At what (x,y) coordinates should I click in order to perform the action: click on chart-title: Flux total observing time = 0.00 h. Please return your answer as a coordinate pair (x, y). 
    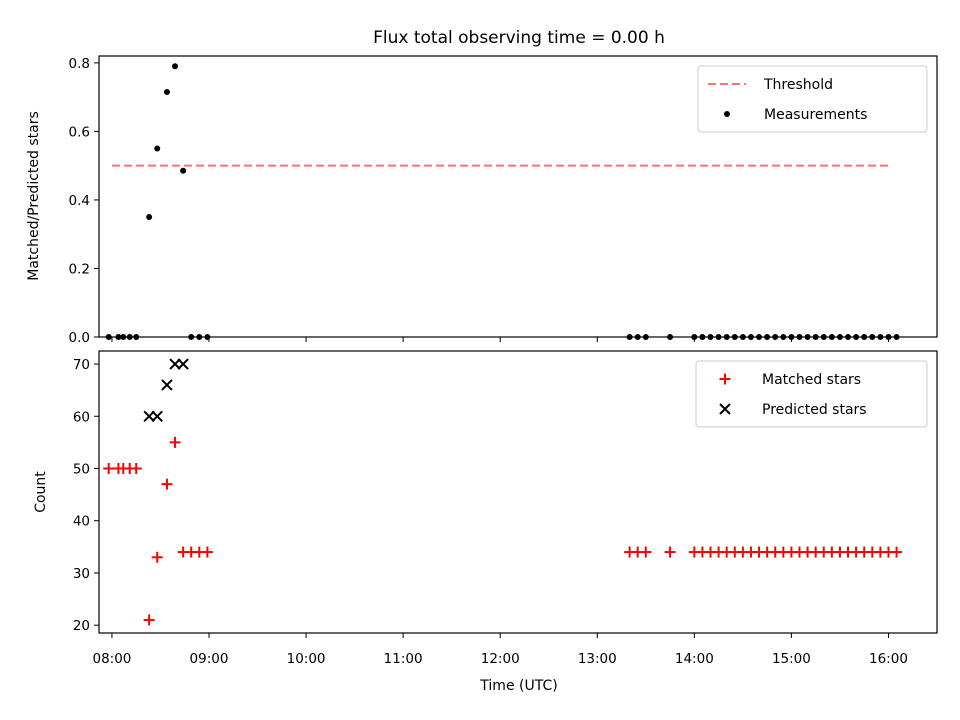
    Looking at the image, I should click on (519, 38).